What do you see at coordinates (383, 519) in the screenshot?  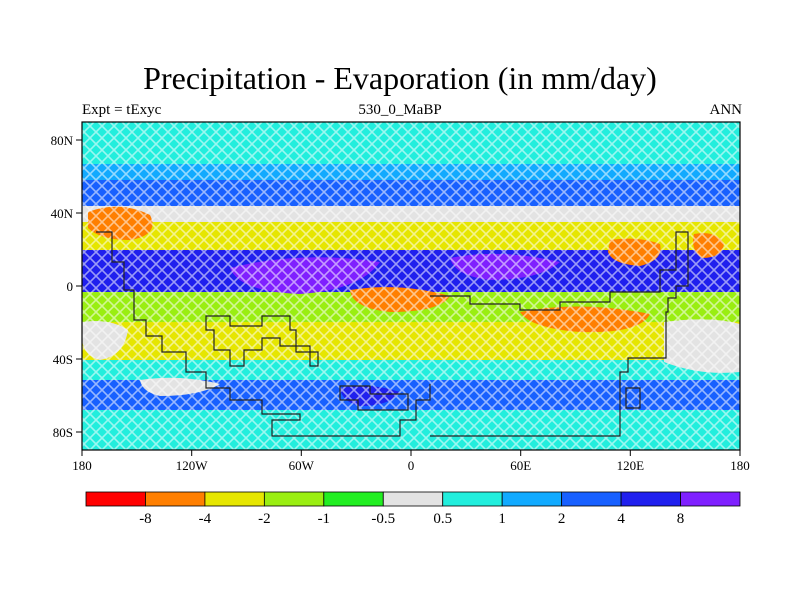 I see `colorbar-label: -0.5` at bounding box center [383, 519].